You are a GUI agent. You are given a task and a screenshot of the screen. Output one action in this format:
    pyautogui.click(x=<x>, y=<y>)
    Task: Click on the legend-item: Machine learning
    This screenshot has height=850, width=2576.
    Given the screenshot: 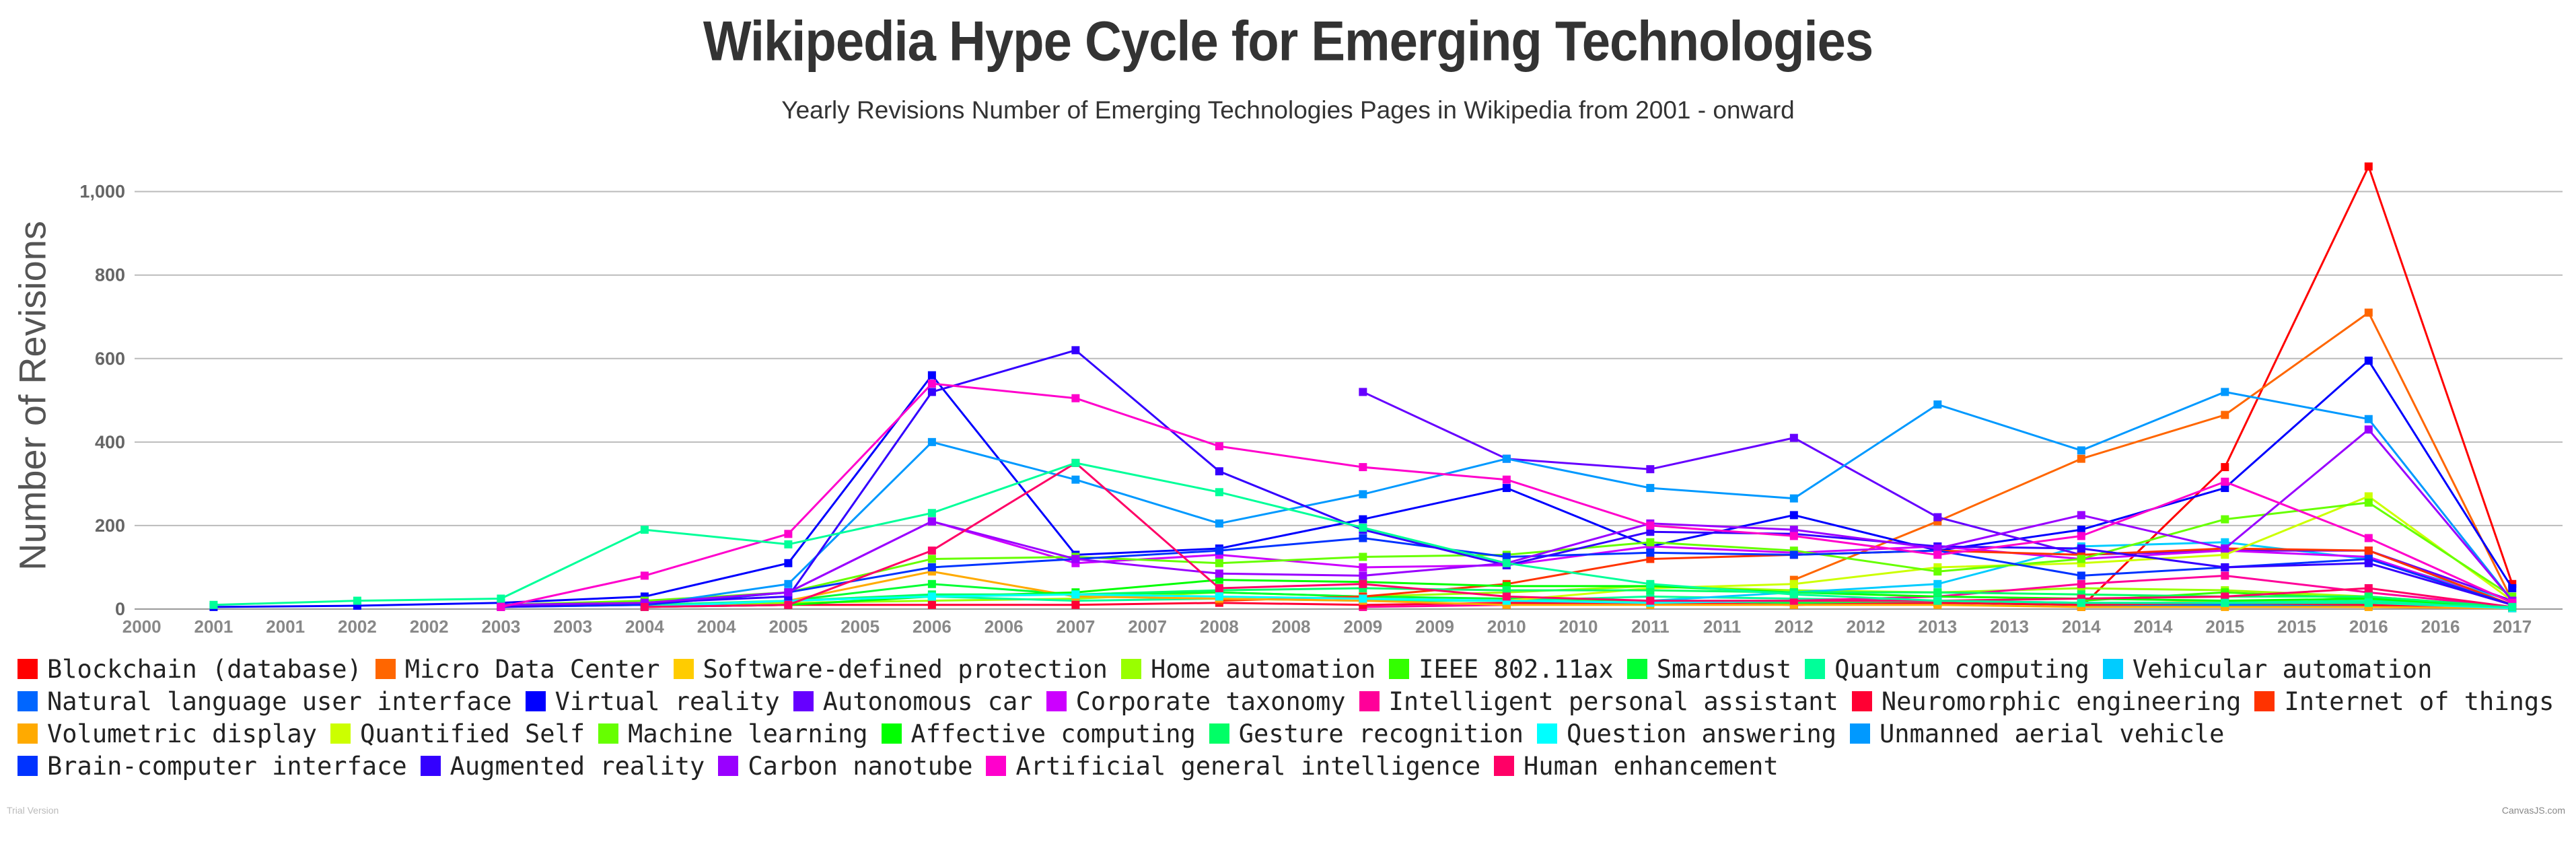 What is the action you would take?
    pyautogui.click(x=733, y=733)
    